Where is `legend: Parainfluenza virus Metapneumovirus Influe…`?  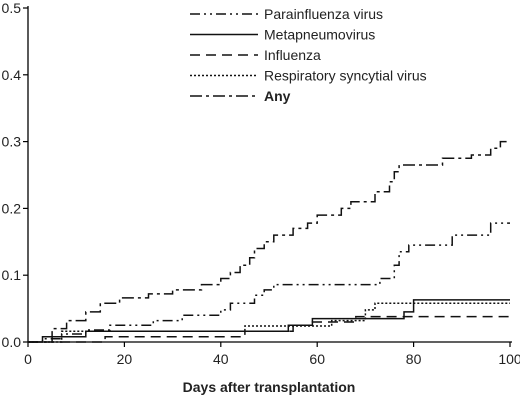
legend: Parainfluenza virus Metapneumovirus Influe… is located at coordinates (308, 55).